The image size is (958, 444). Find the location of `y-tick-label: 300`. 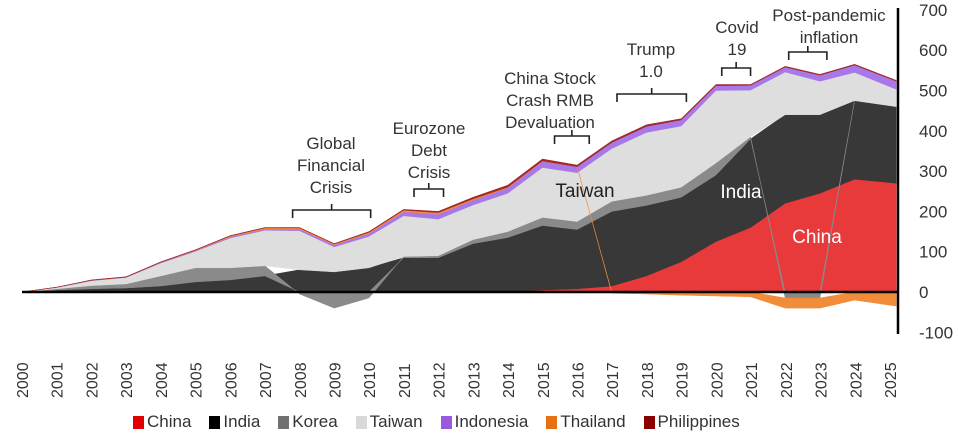

y-tick-label: 300 is located at coordinates (933, 171).